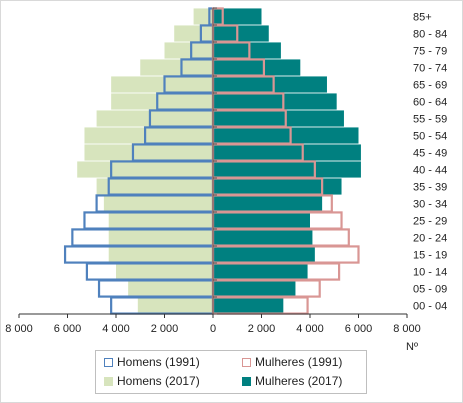  I want to click on legend-item-homens-2017: Homens (2017), so click(152, 381).